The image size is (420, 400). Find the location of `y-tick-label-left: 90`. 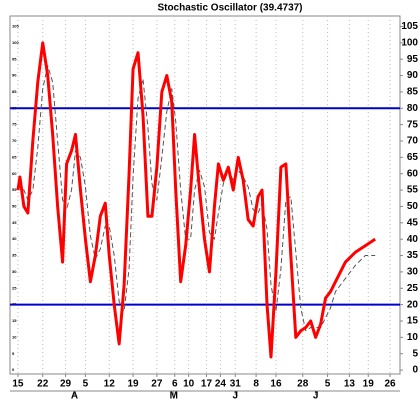

y-tick-label-left: 90 is located at coordinates (14, 75).